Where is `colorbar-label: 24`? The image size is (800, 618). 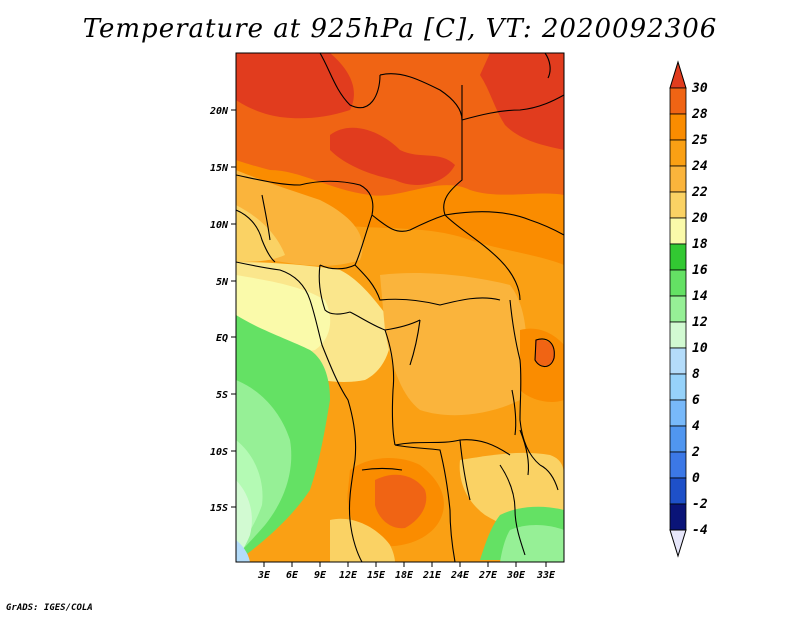 colorbar-label: 24 is located at coordinates (699, 166).